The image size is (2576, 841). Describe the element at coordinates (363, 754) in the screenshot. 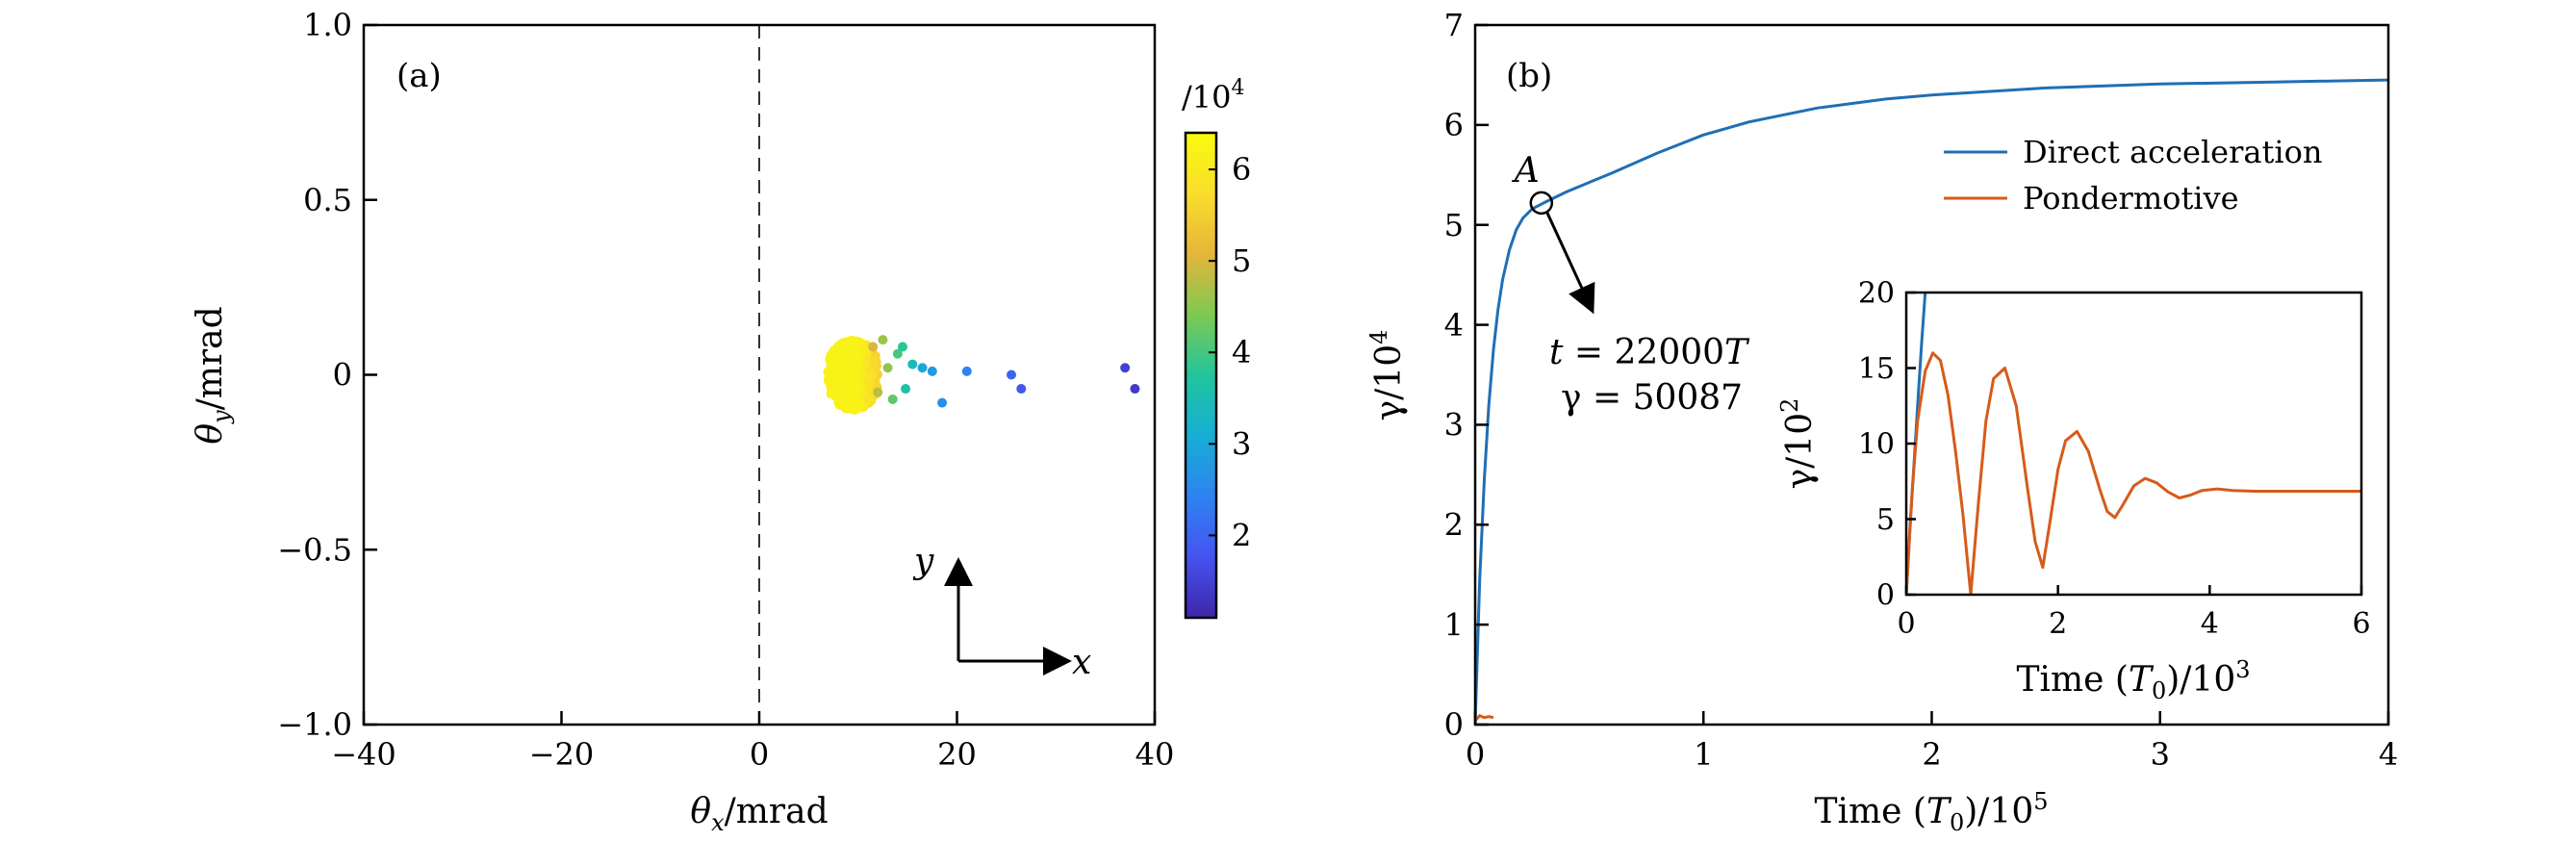

I see `panel-a-x-tick-label: −40` at that location.